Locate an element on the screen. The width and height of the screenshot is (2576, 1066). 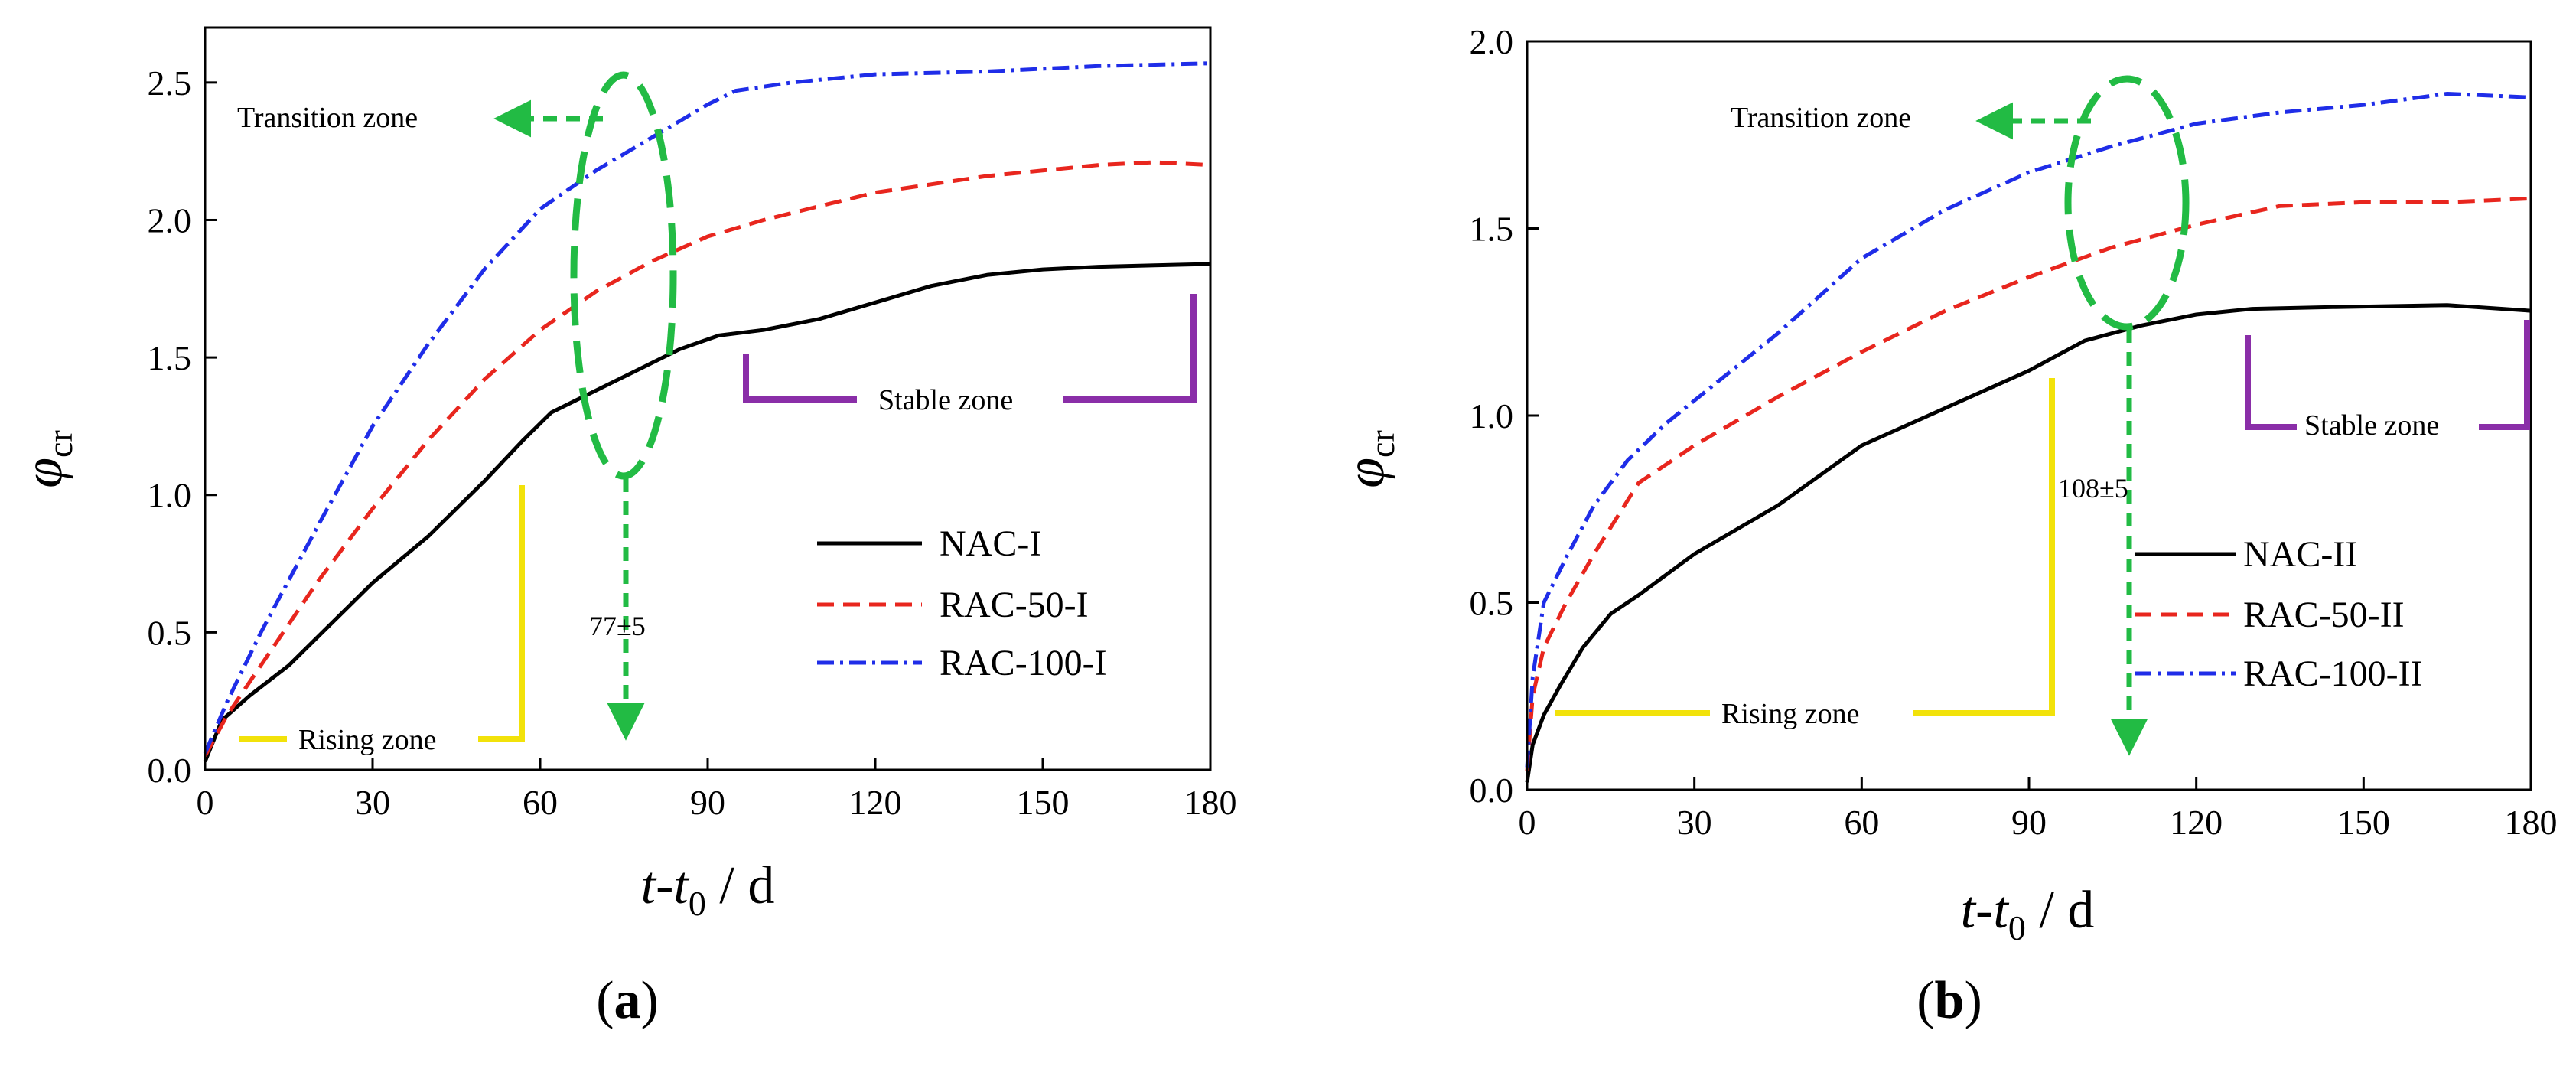
y-tick-label: 2.5 is located at coordinates (170, 84).